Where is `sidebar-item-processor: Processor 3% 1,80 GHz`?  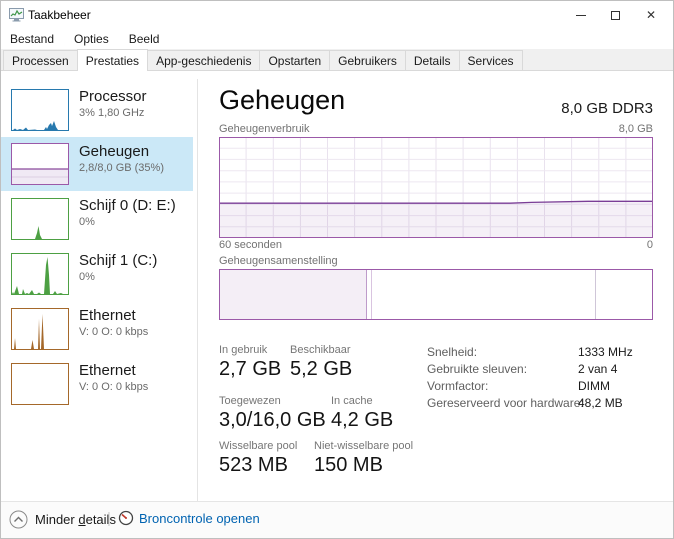
sidebar-item-processor: Processor 3% 1,80 GHz is located at coordinates (97, 113).